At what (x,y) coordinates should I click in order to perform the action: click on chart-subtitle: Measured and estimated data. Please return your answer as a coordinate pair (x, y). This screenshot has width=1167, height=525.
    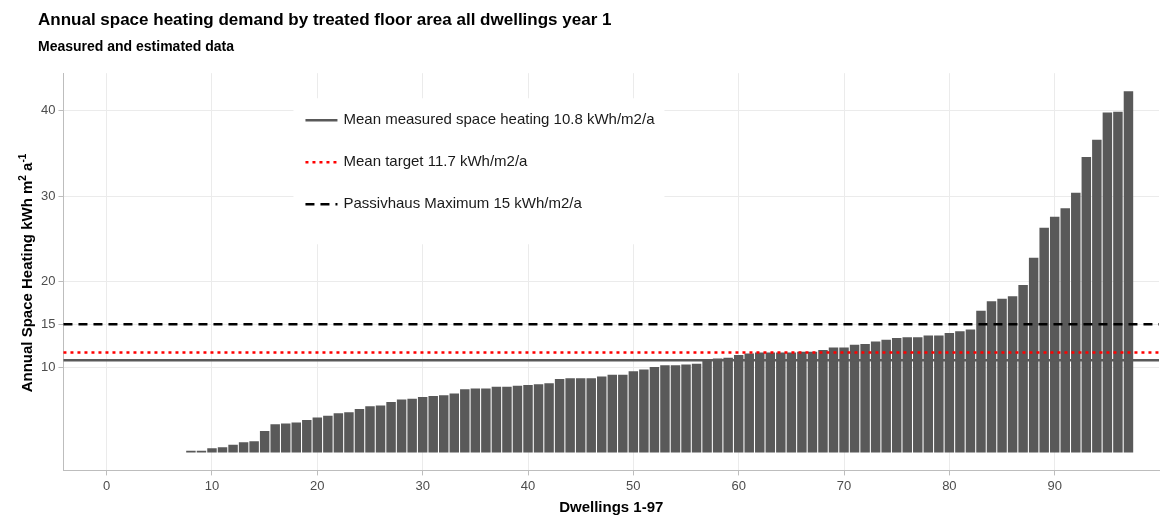
    Looking at the image, I should click on (136, 45).